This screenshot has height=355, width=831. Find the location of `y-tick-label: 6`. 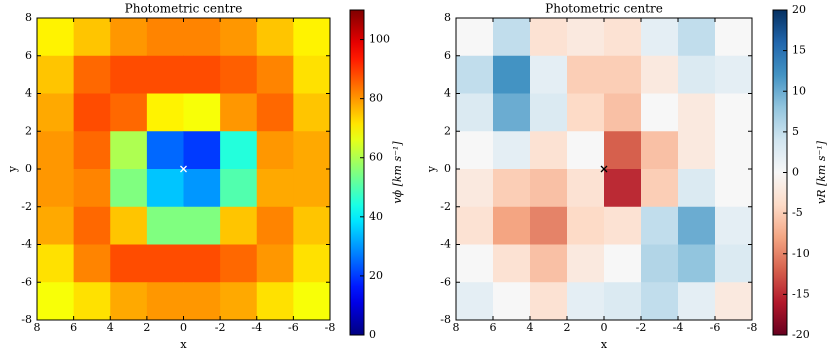

y-tick-label: 6 is located at coordinates (447, 55).